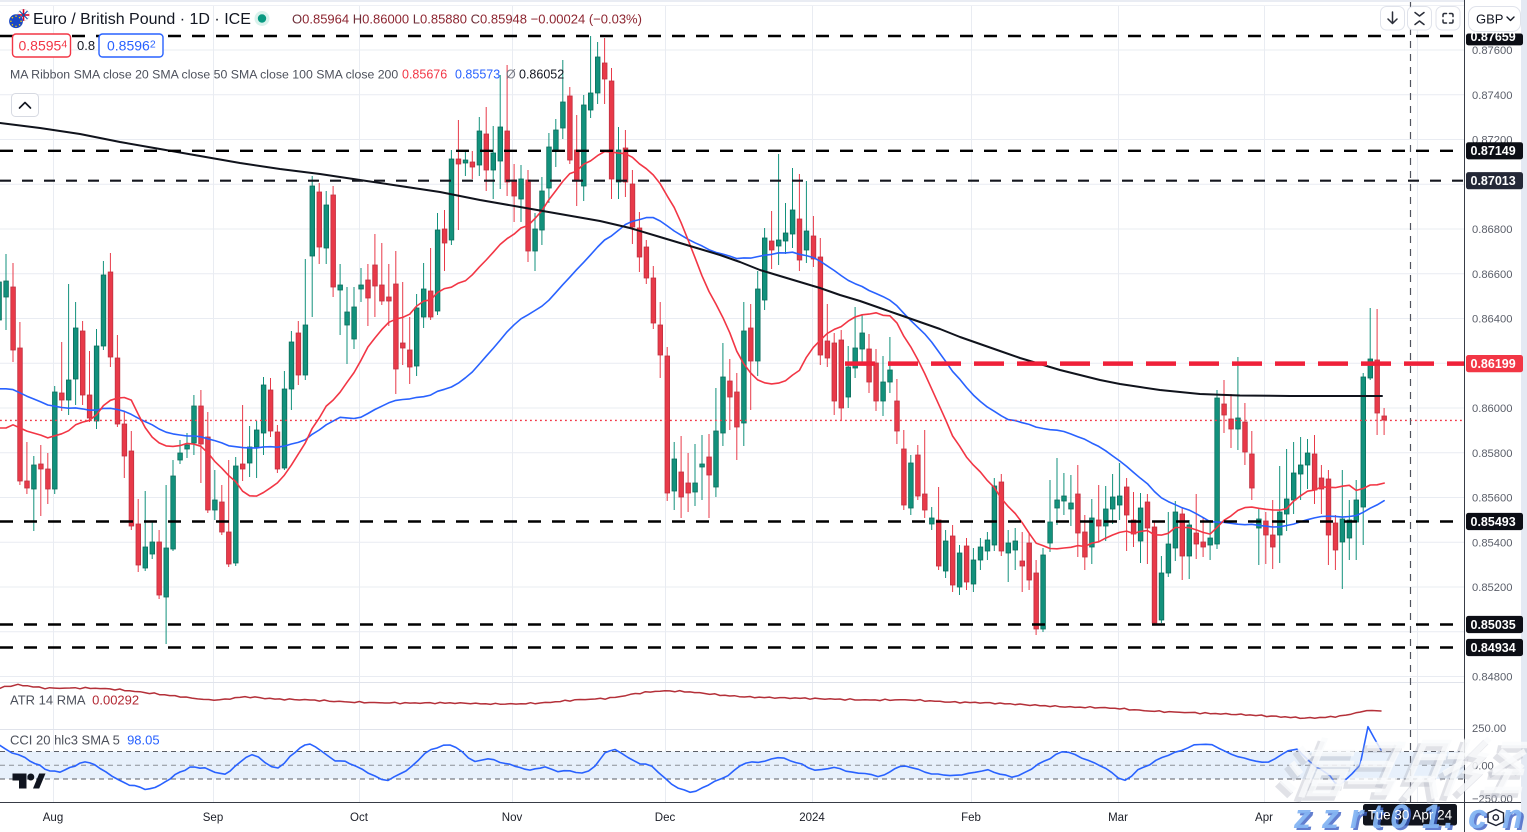  Describe the element at coordinates (1492, 320) in the screenshot. I see `svg-text: 0.86400` at that location.